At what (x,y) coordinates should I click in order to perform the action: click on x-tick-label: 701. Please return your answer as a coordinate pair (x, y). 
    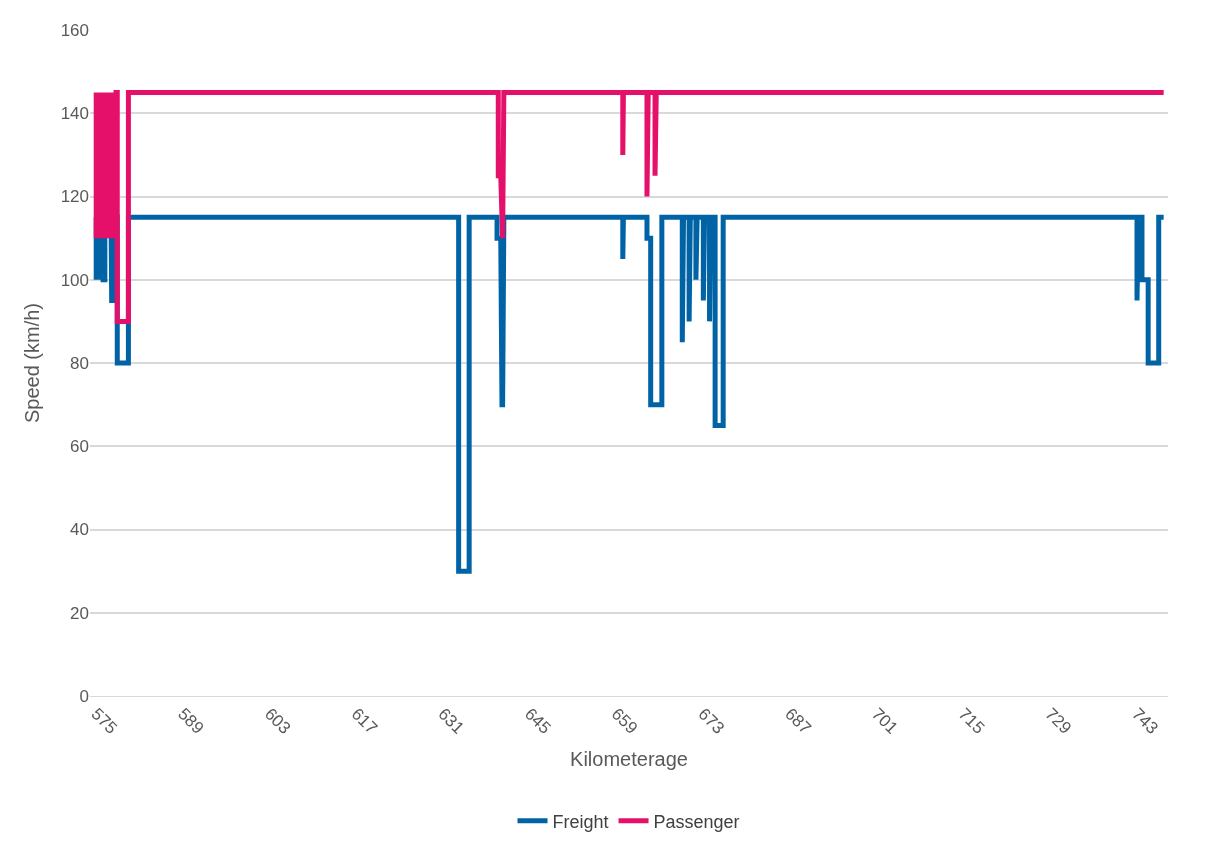
    Looking at the image, I should click on (884, 721).